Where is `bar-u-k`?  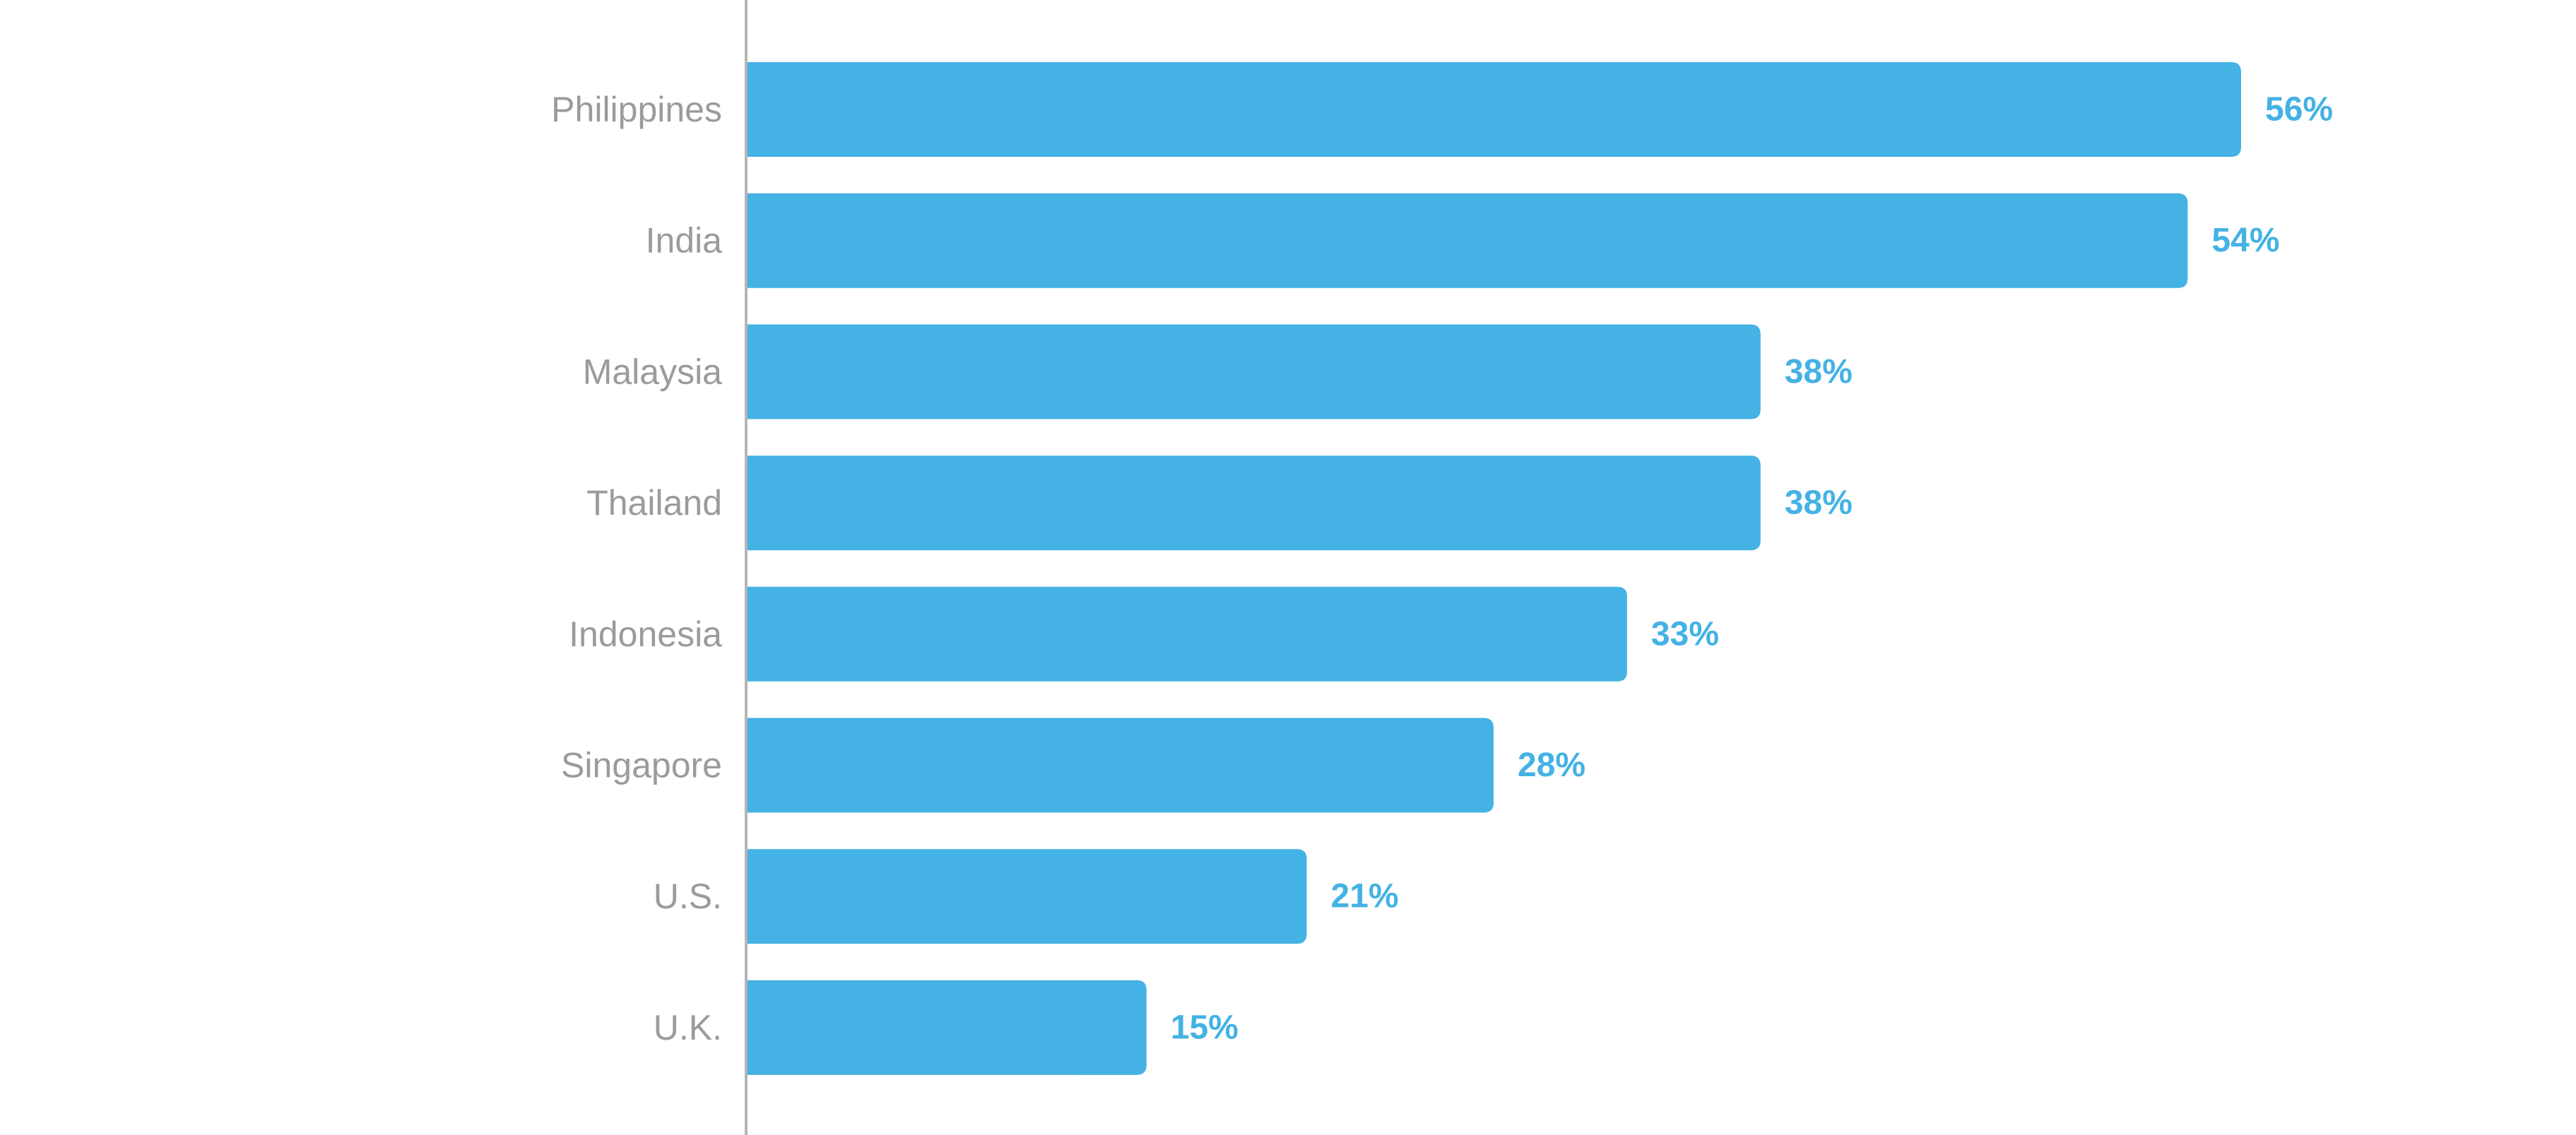
bar-u-k is located at coordinates (946, 1027).